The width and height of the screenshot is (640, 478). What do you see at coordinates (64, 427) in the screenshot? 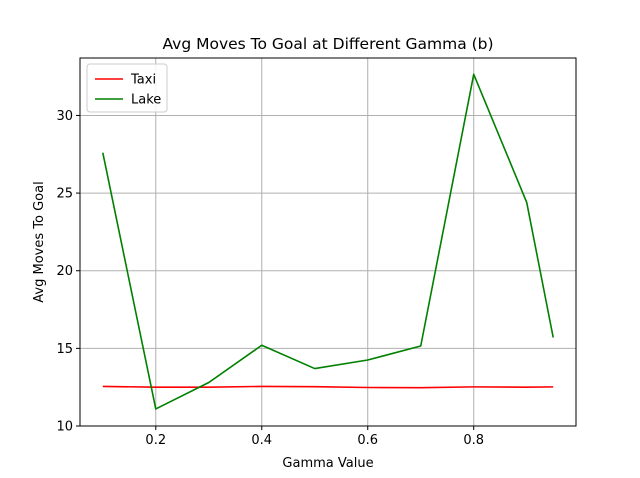
I see `y-tick-label: 10` at bounding box center [64, 427].